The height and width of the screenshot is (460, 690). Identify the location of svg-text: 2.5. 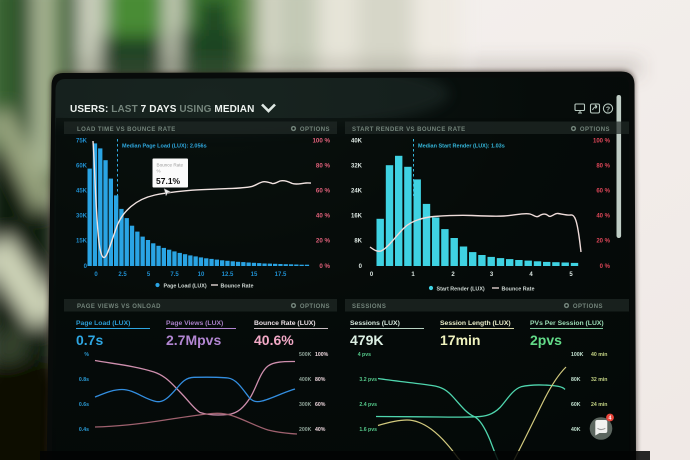
(122, 275).